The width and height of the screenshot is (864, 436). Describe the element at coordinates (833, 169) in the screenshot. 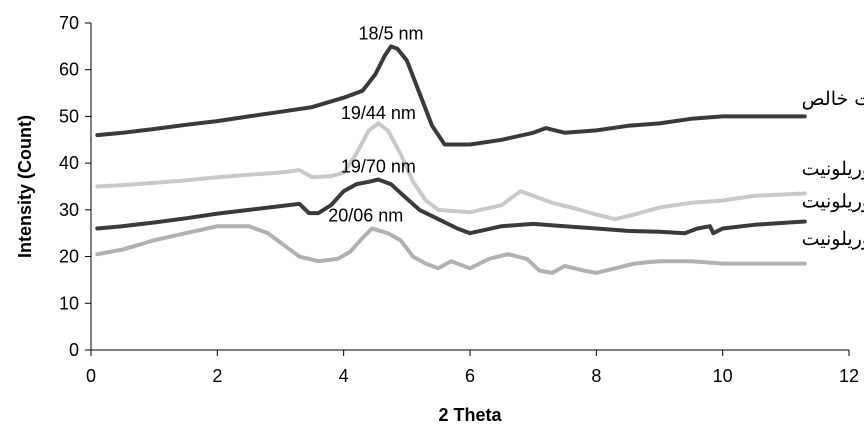

I see `series-label-1: 6 phc مونتموريلونيت` at that location.